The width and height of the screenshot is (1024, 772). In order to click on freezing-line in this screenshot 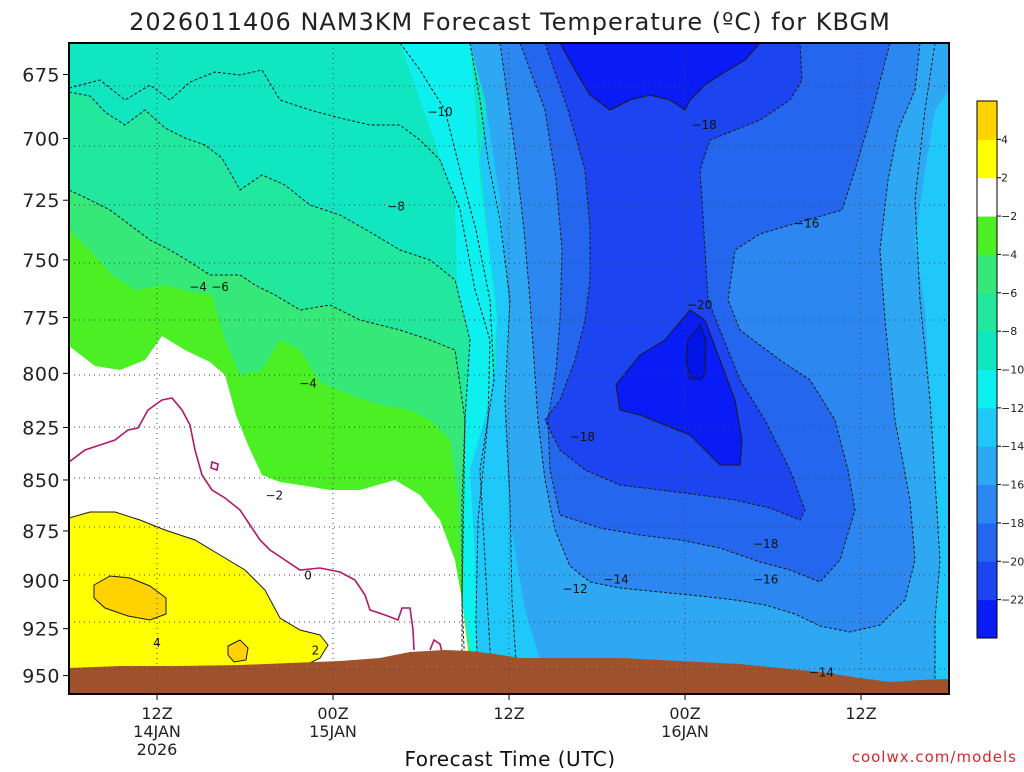, I will do `click(256, 525)`.